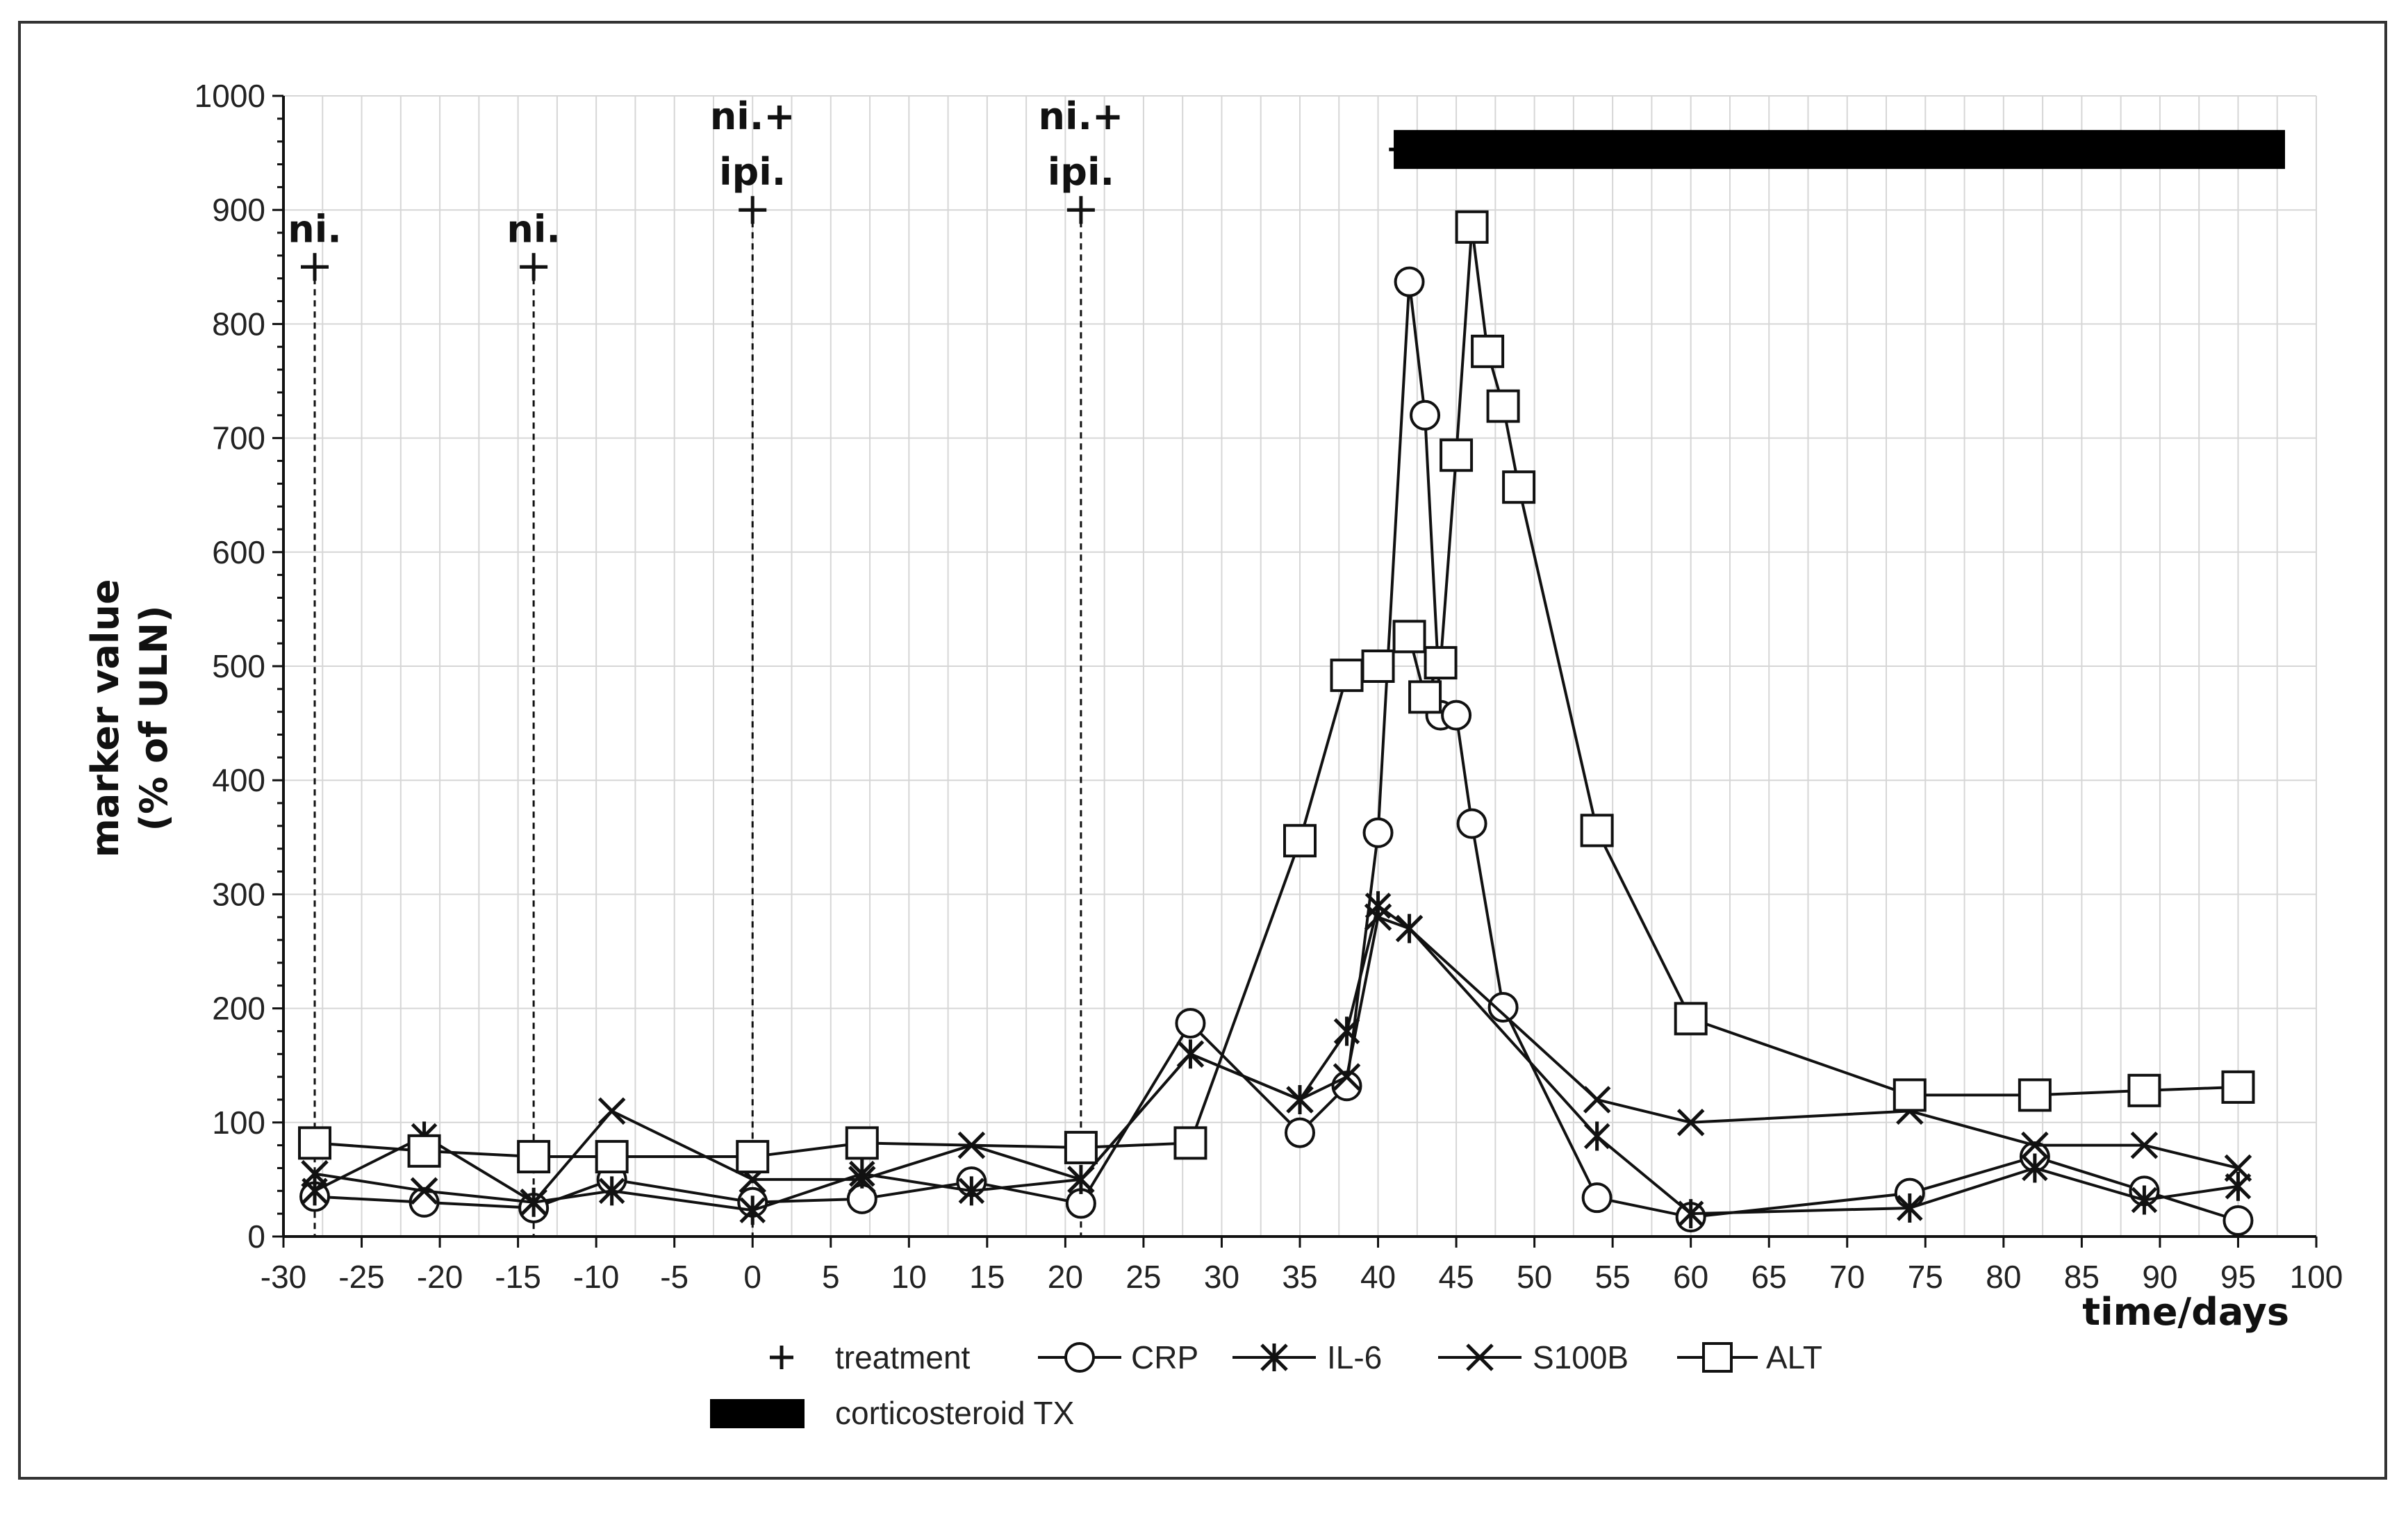  What do you see at coordinates (256, 1236) in the screenshot?
I see `y-tick-label: 0` at bounding box center [256, 1236].